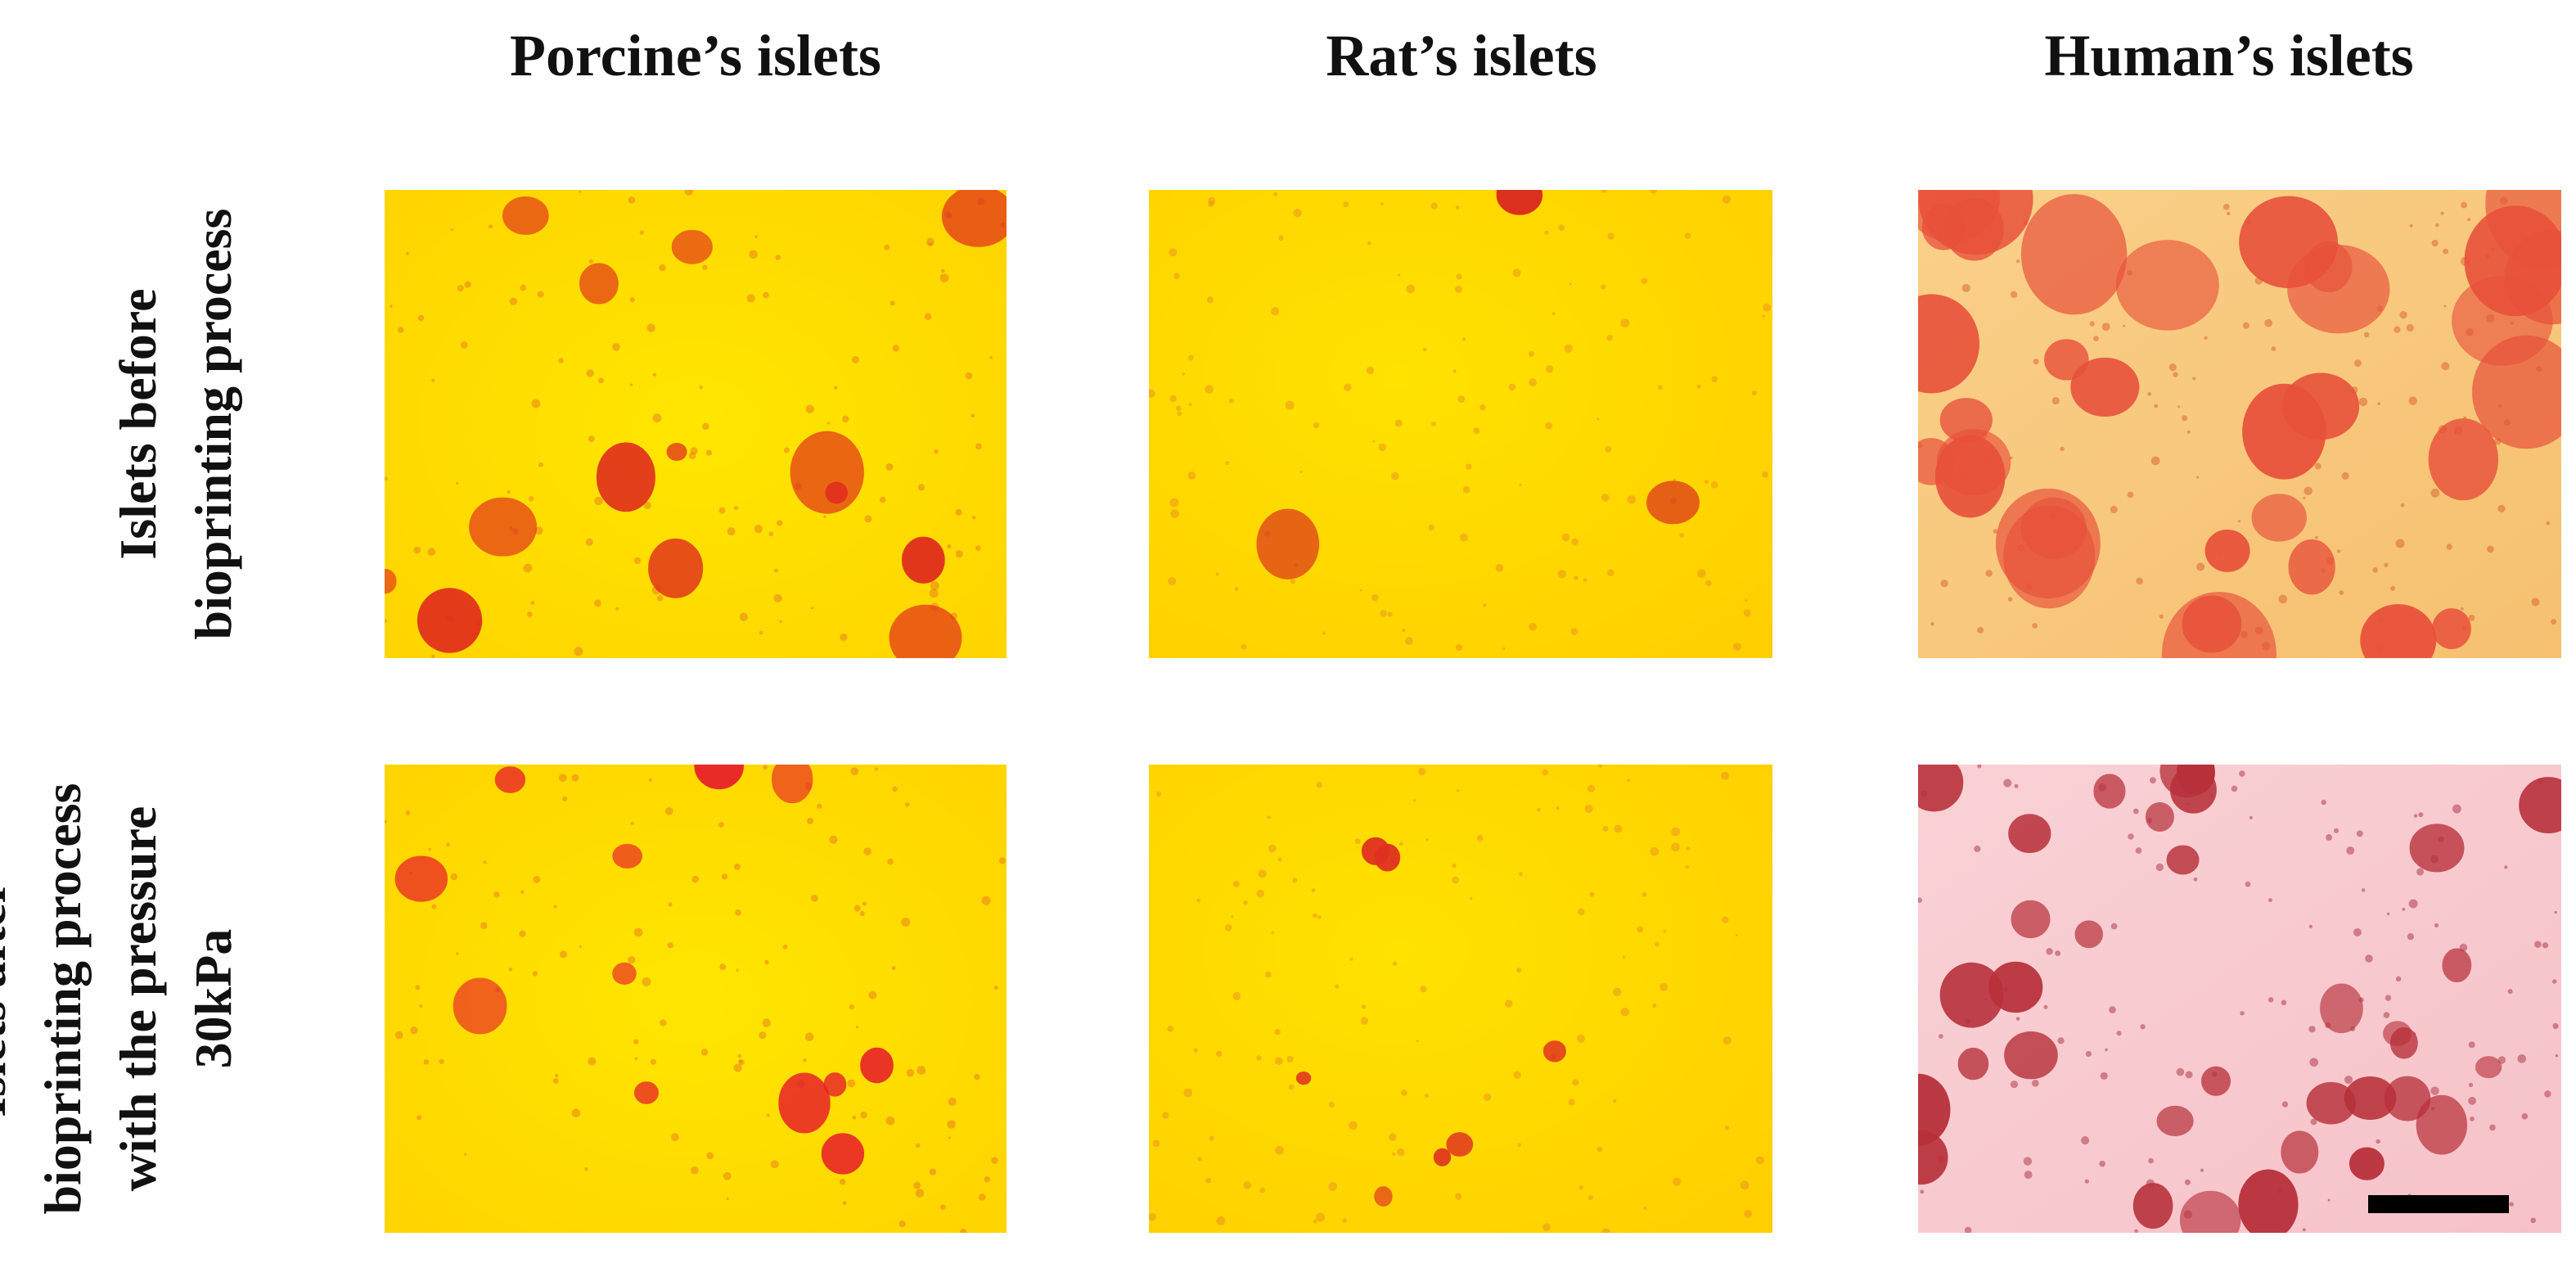 The image size is (2576, 1277). Describe the element at coordinates (1460, 421) in the screenshot. I see `micrograph-content` at that location.